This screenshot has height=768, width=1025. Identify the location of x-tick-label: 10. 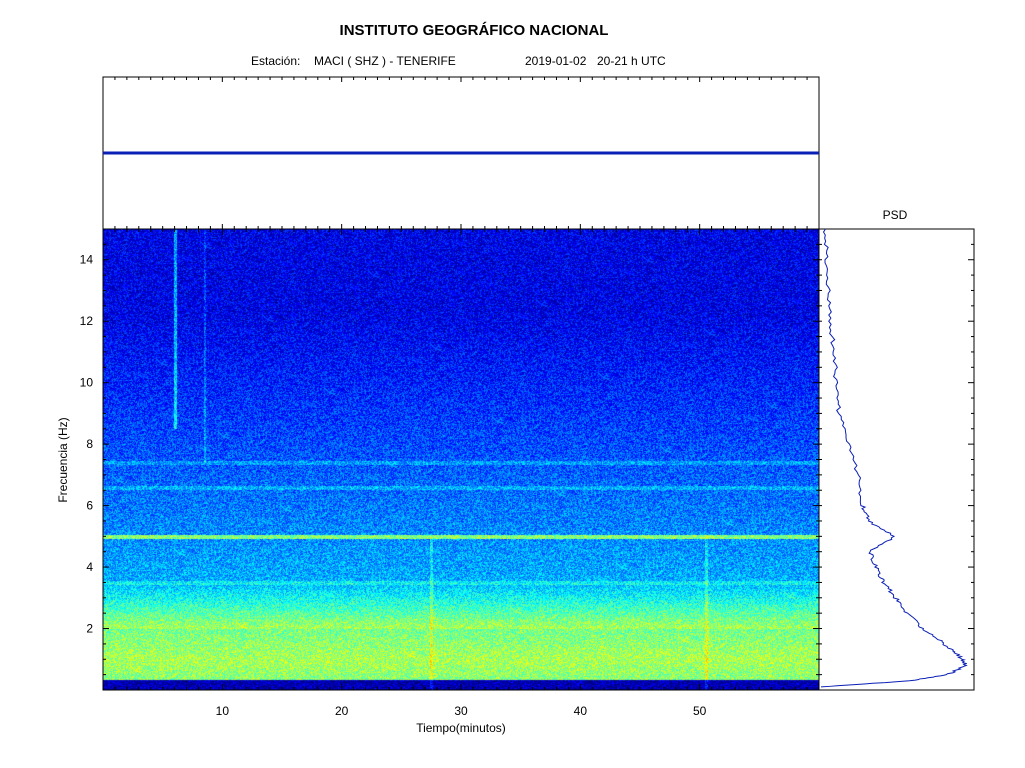
(223, 711).